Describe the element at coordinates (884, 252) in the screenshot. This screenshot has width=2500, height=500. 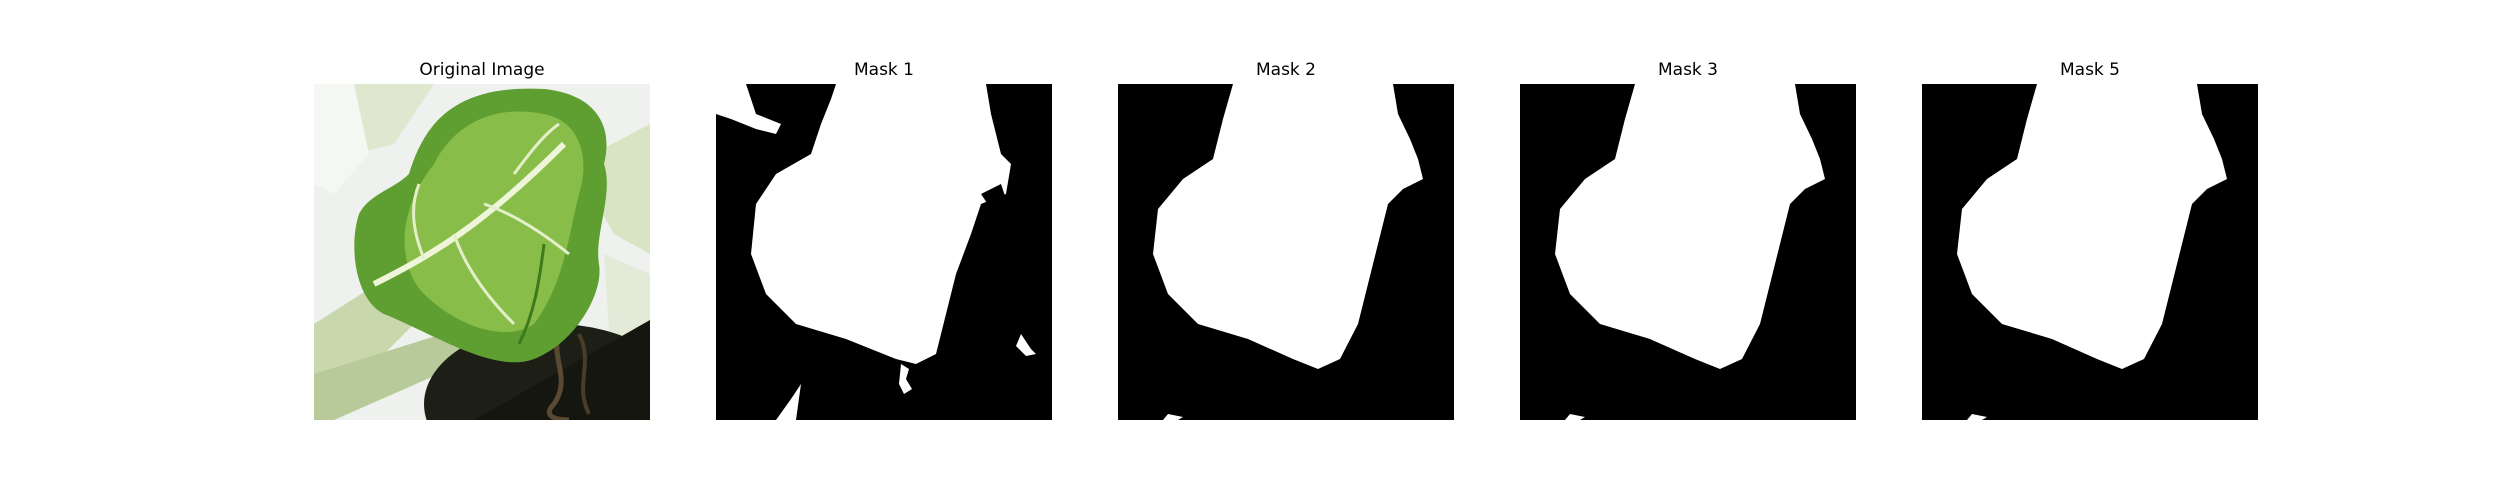
I see `mask-1-image` at that location.